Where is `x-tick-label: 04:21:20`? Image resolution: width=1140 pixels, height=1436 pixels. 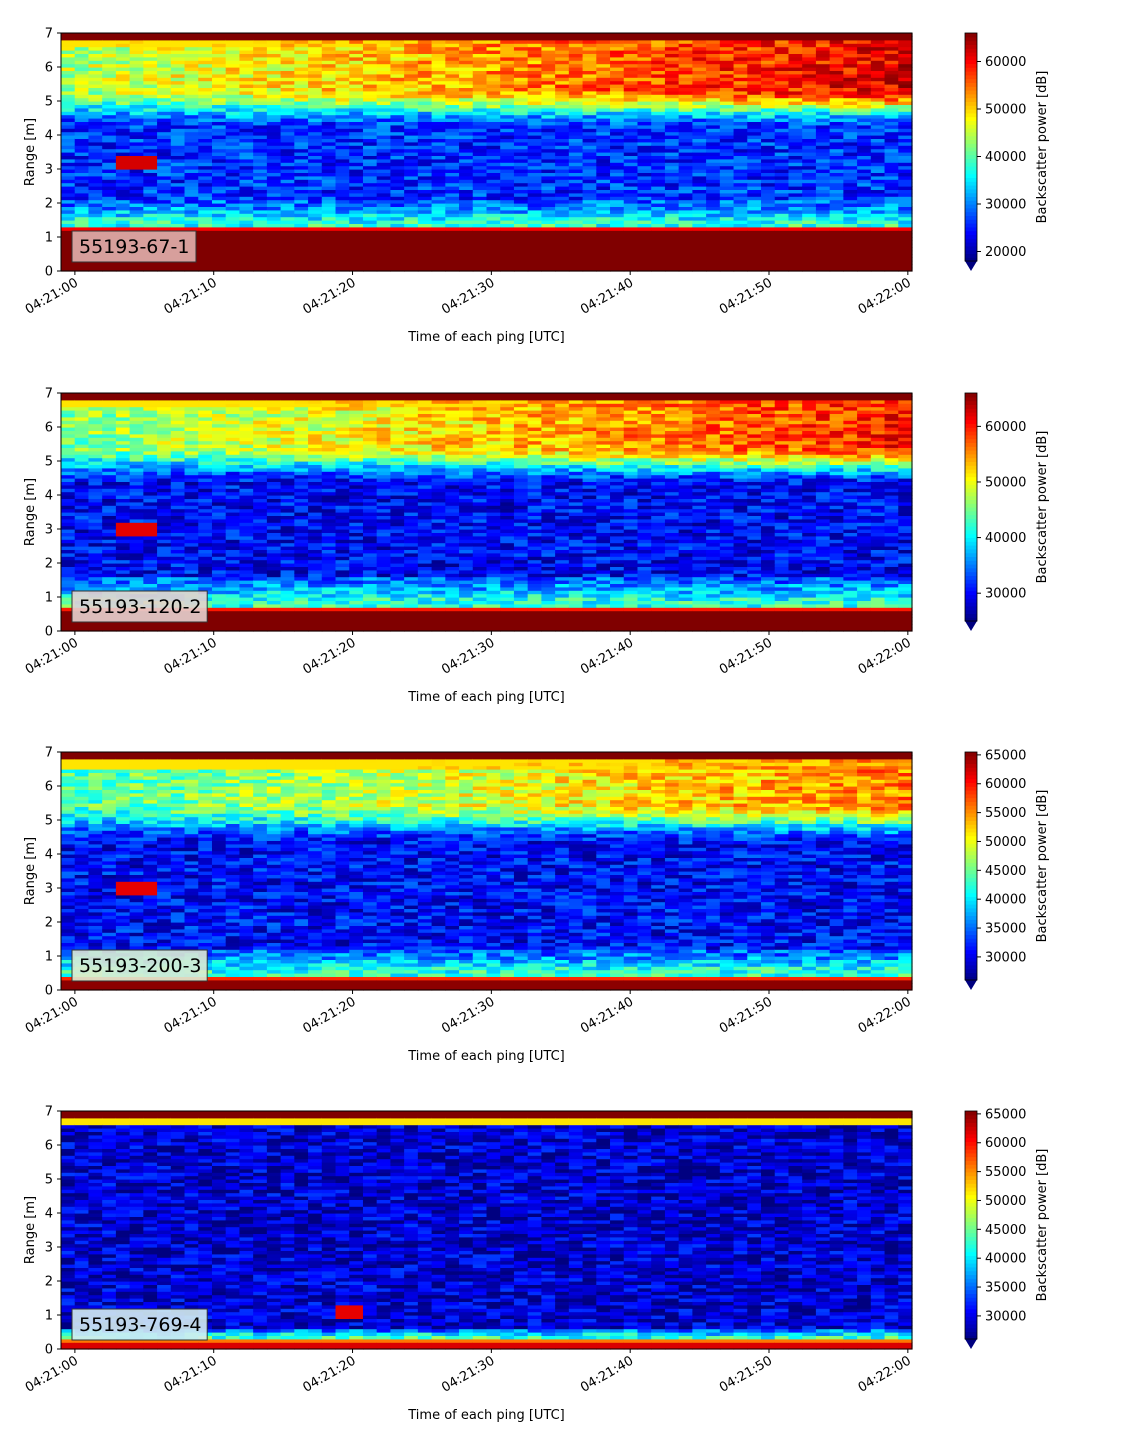 x-tick-label: 04:21:20 is located at coordinates (329, 296).